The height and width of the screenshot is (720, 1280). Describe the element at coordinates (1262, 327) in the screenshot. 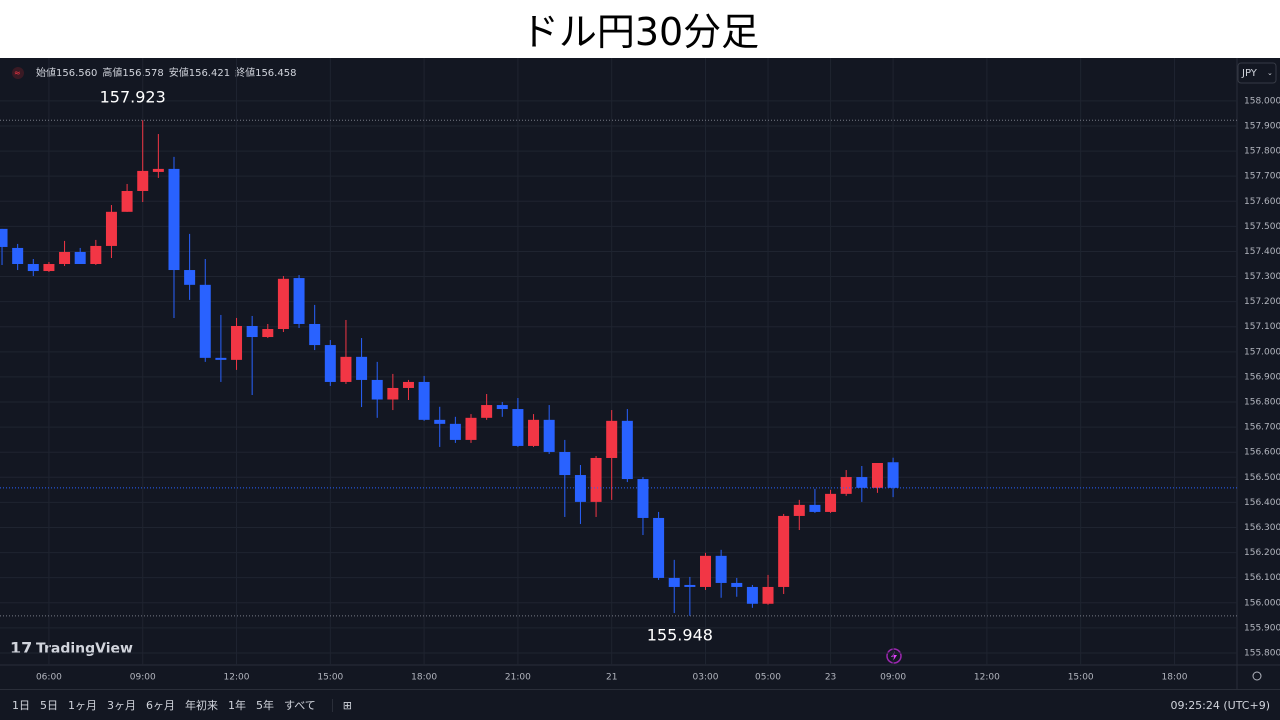

I see `y-tick-label: 157.100` at that location.